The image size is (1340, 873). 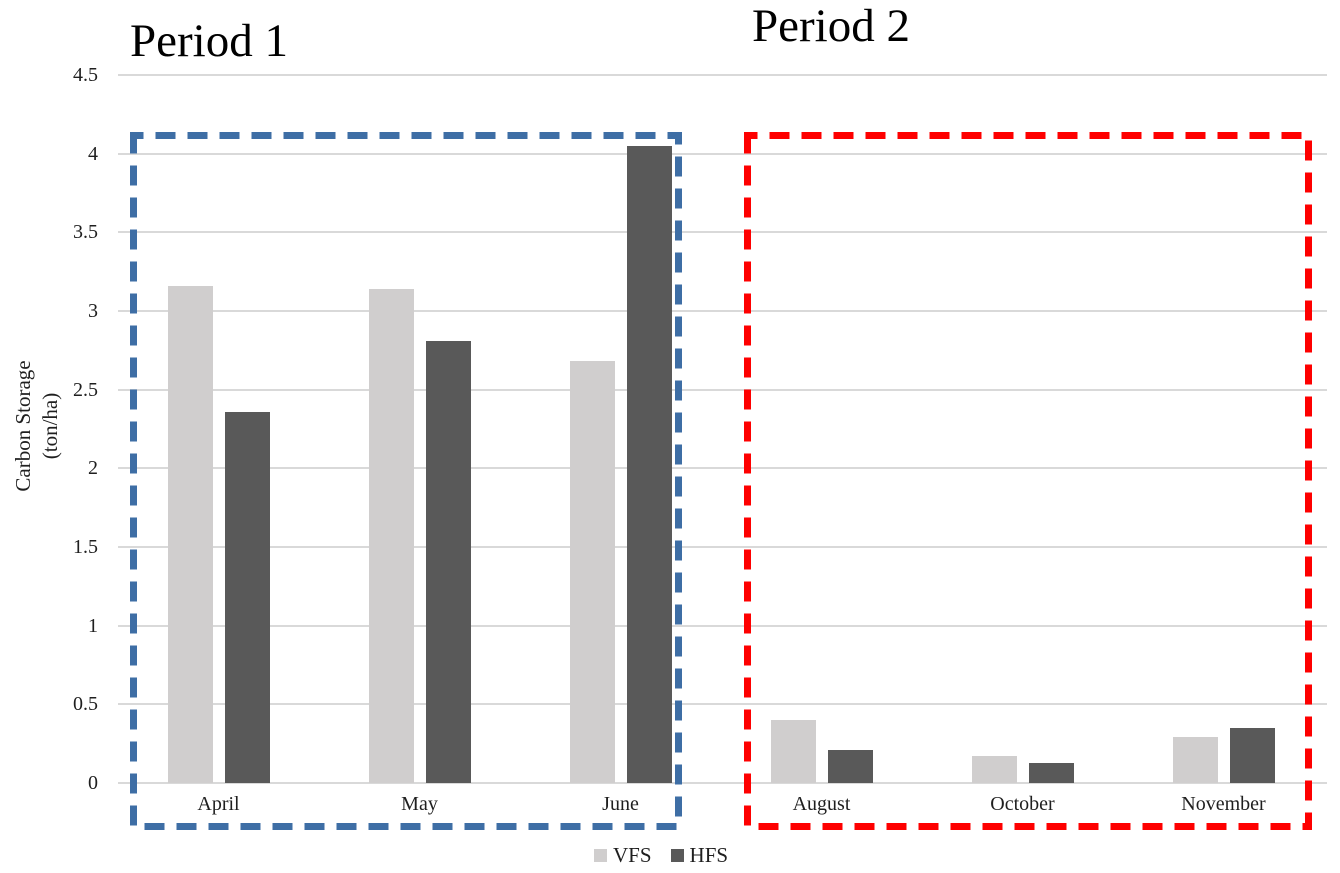 I want to click on legend-label-hfs: HFS, so click(x=709, y=855).